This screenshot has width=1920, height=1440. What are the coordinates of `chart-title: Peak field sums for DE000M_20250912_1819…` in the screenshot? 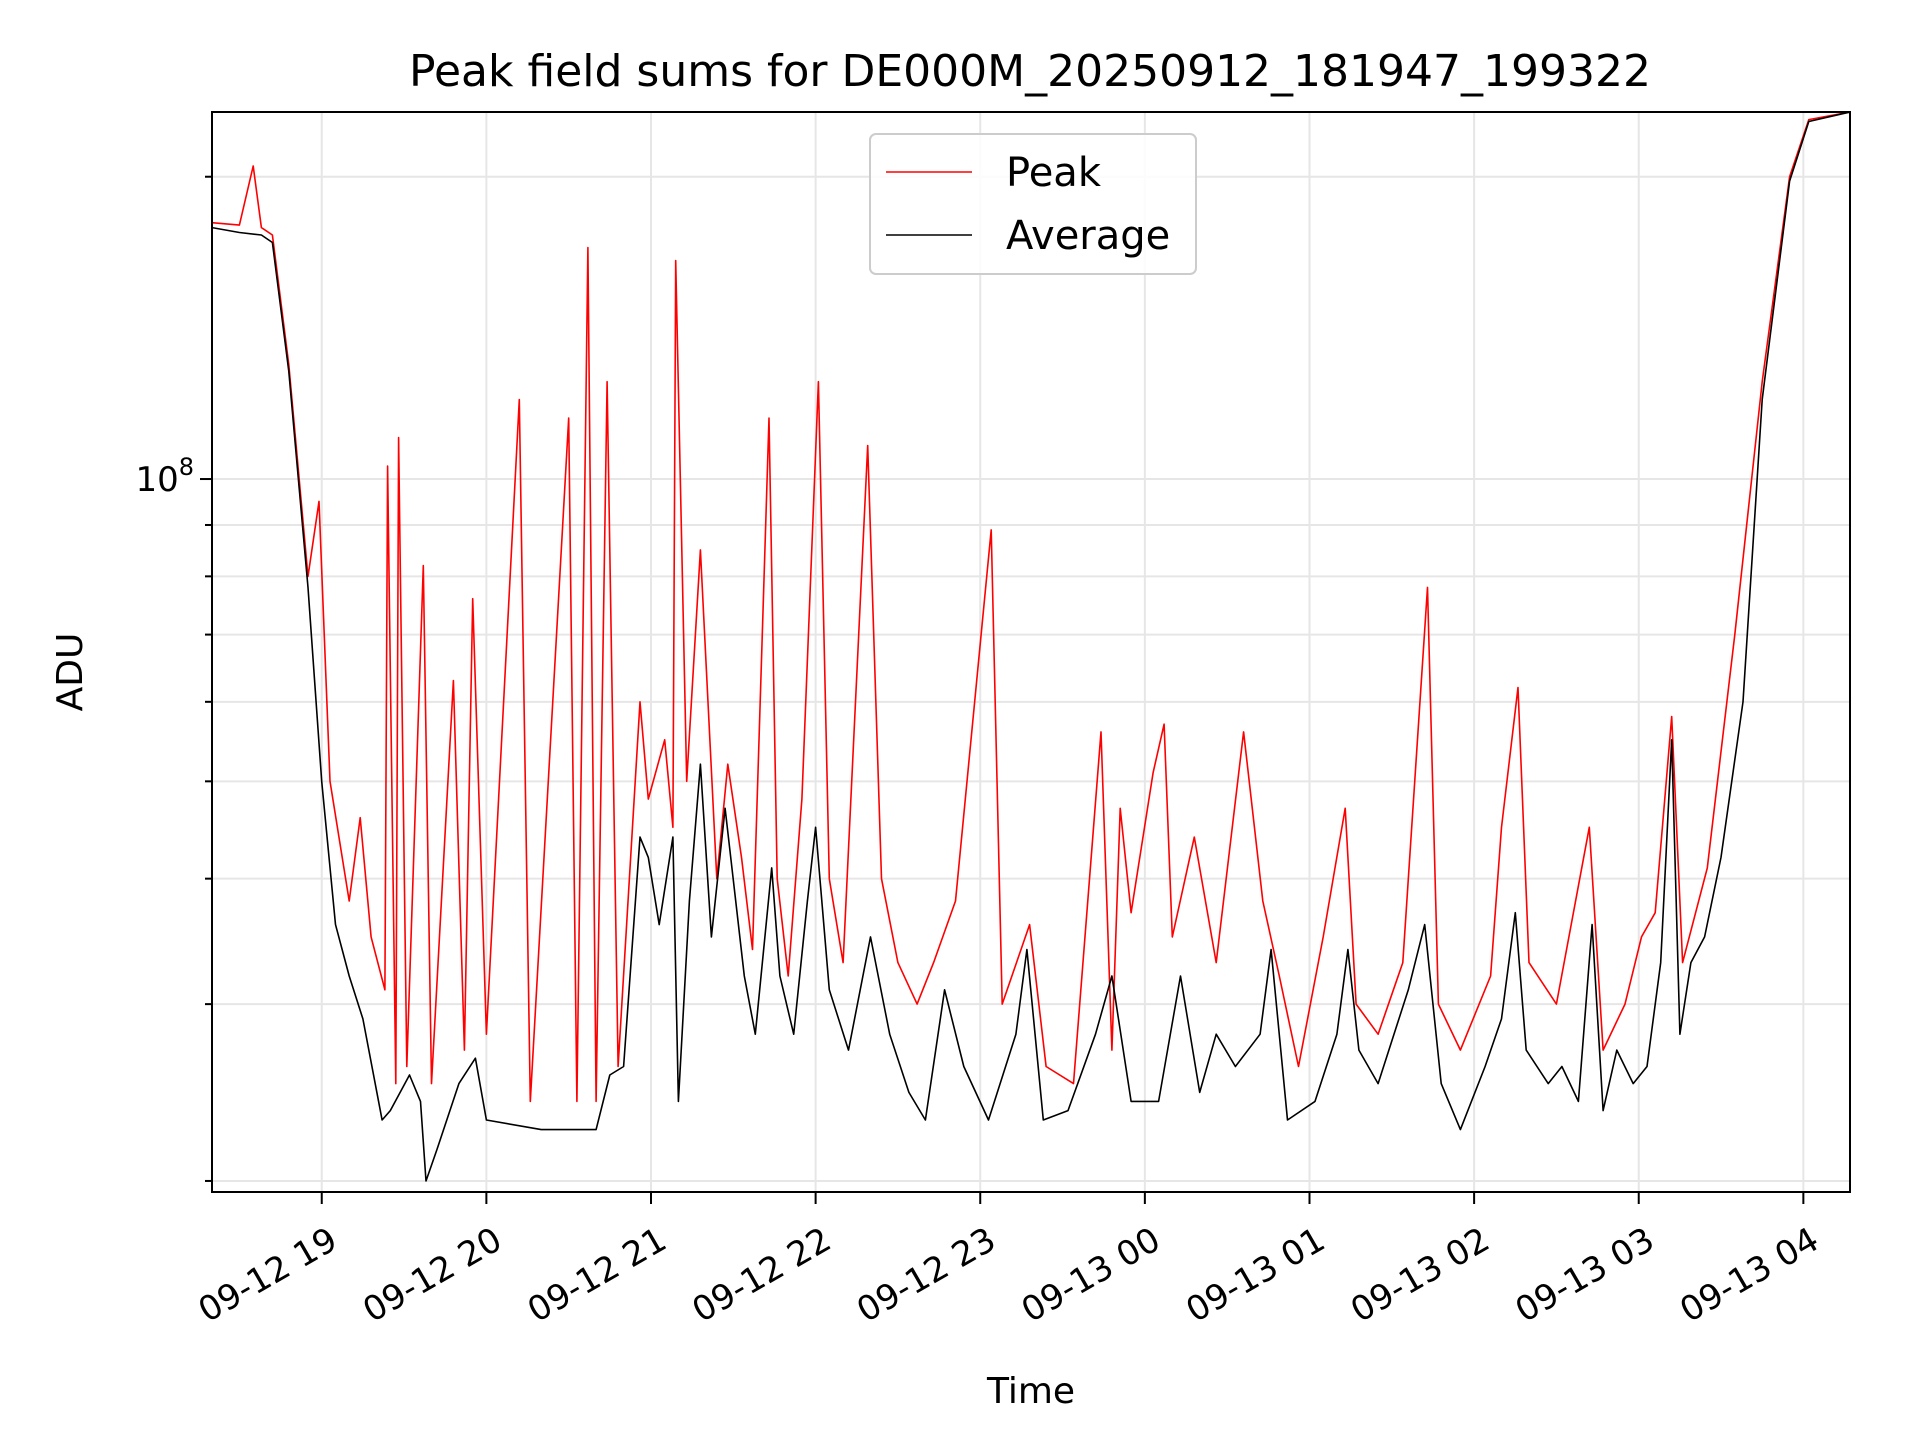 It's located at (1030, 71).